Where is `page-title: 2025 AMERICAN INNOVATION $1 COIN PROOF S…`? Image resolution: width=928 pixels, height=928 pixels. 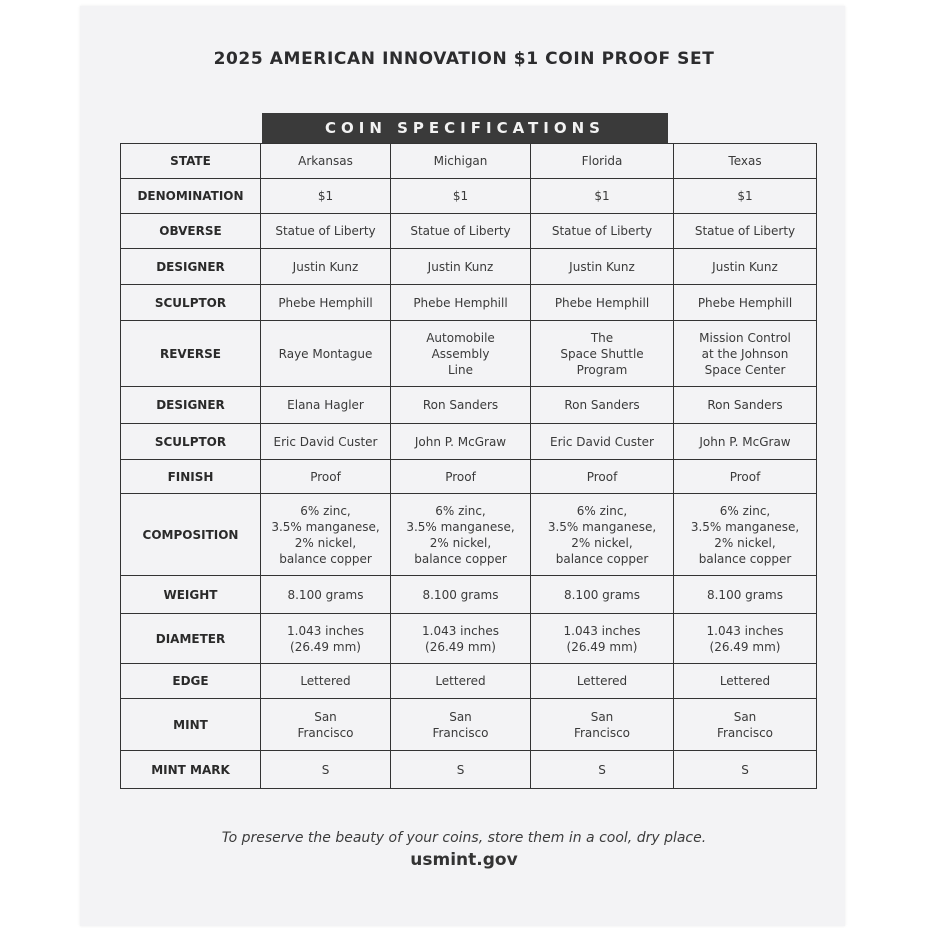
page-title: 2025 AMERICAN INNOVATION $1 COIN PROOF S… is located at coordinates (464, 59).